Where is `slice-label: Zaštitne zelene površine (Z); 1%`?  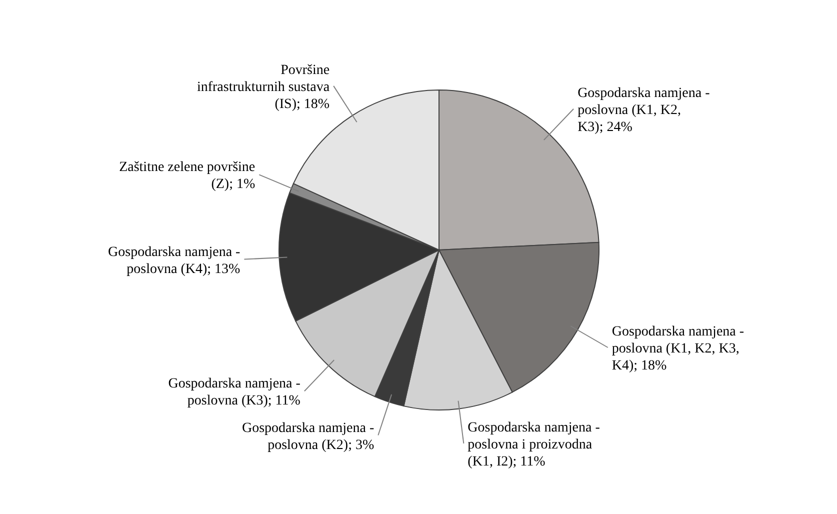
slice-label: Zaštitne zelene površine (Z); 1% is located at coordinates (187, 176).